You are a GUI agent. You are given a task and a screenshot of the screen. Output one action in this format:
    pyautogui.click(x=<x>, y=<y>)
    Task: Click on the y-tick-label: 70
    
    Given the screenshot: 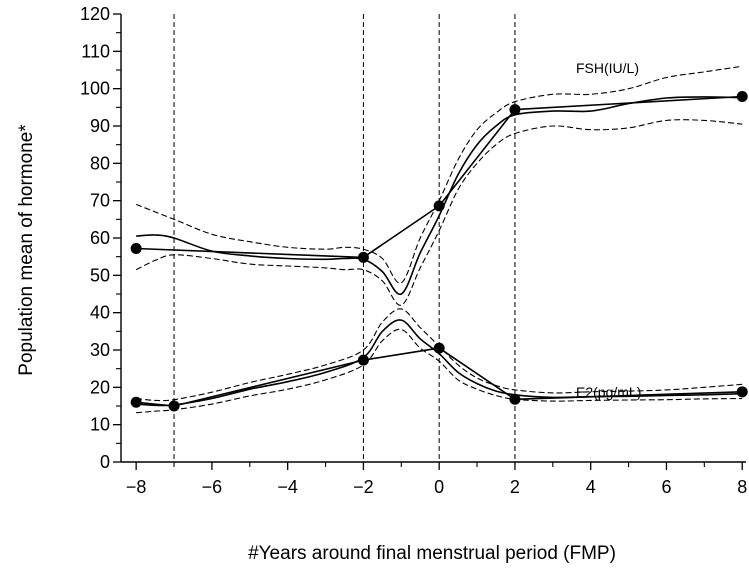 What is the action you would take?
    pyautogui.click(x=100, y=201)
    